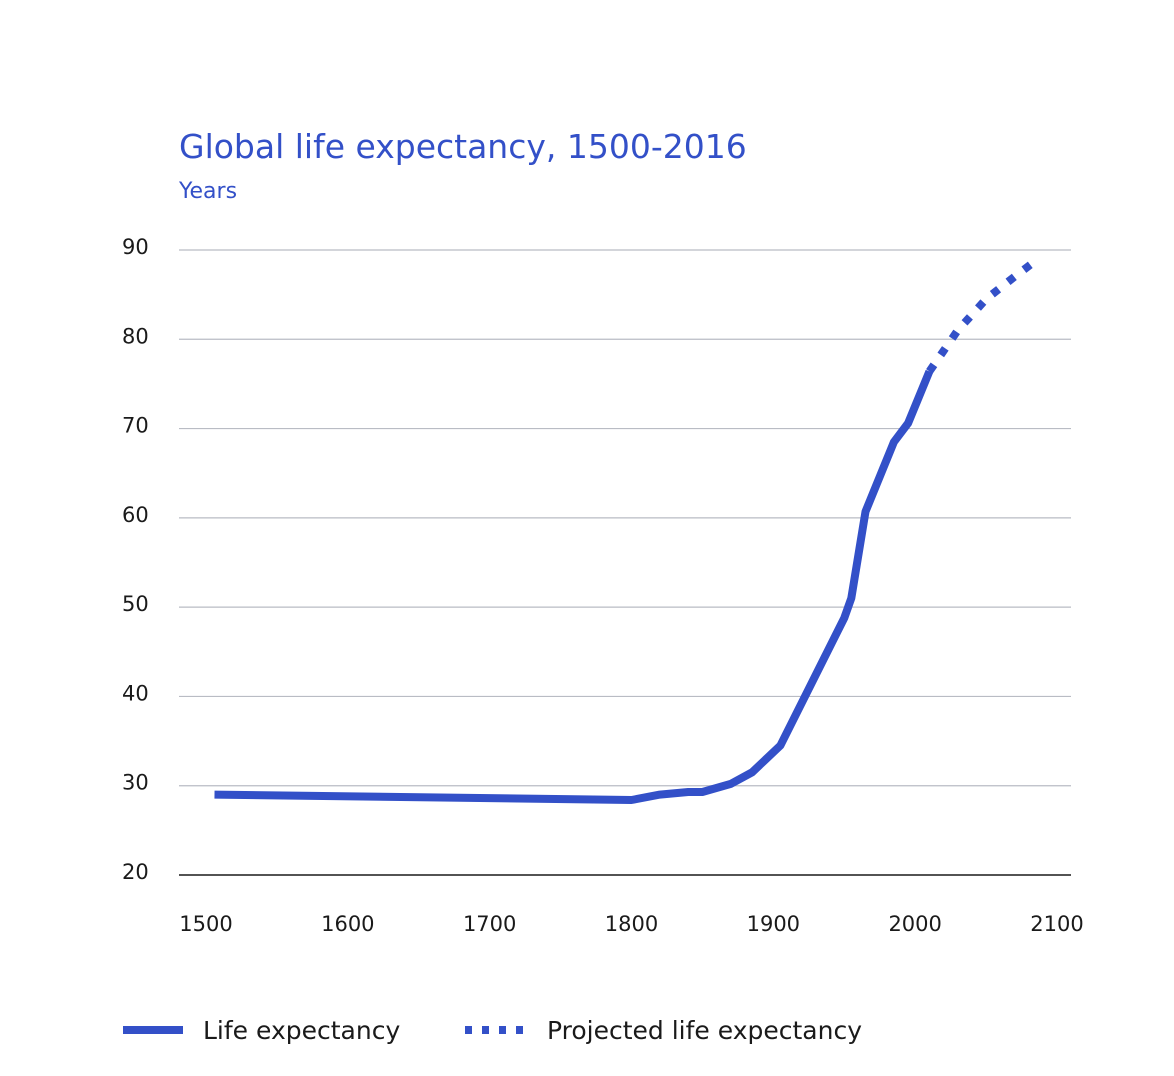 This screenshot has width=1174, height=1076. Describe the element at coordinates (135, 515) in the screenshot. I see `y-tick-label: 60` at that location.